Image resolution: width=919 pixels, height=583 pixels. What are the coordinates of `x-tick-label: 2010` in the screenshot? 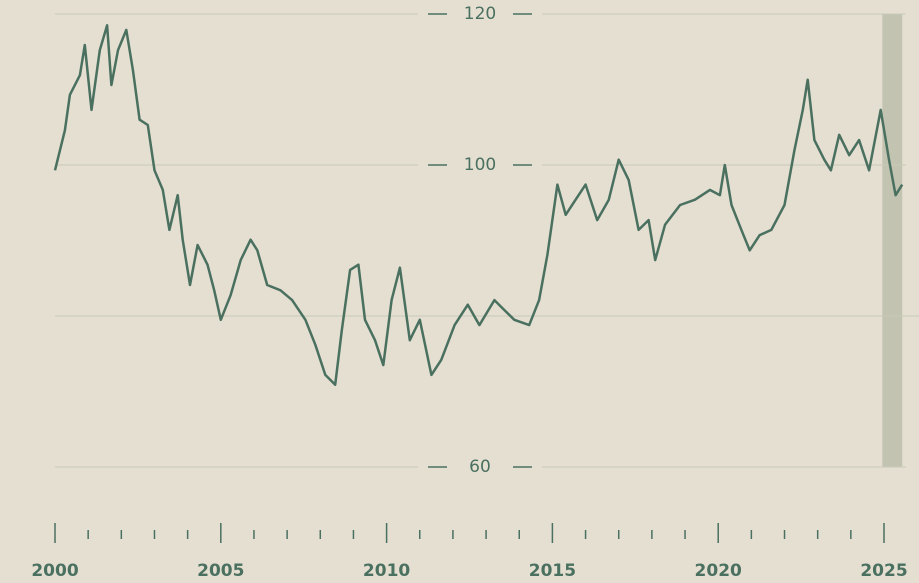 It's located at (386, 571).